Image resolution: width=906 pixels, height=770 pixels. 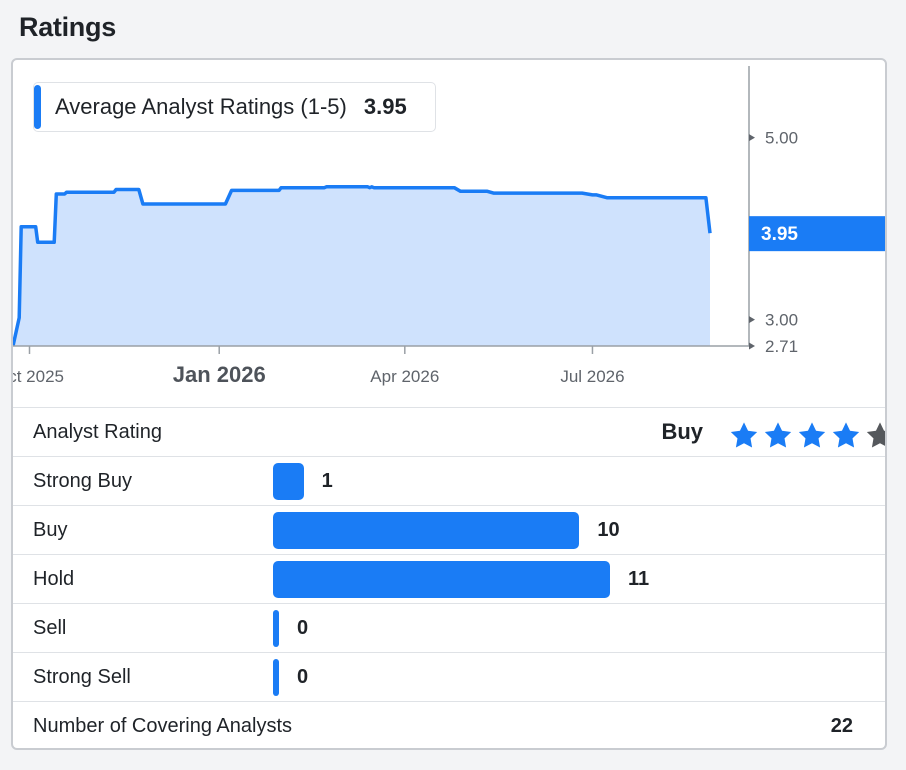 What do you see at coordinates (385, 106) in the screenshot?
I see `legend-current-value: 3.95` at bounding box center [385, 106].